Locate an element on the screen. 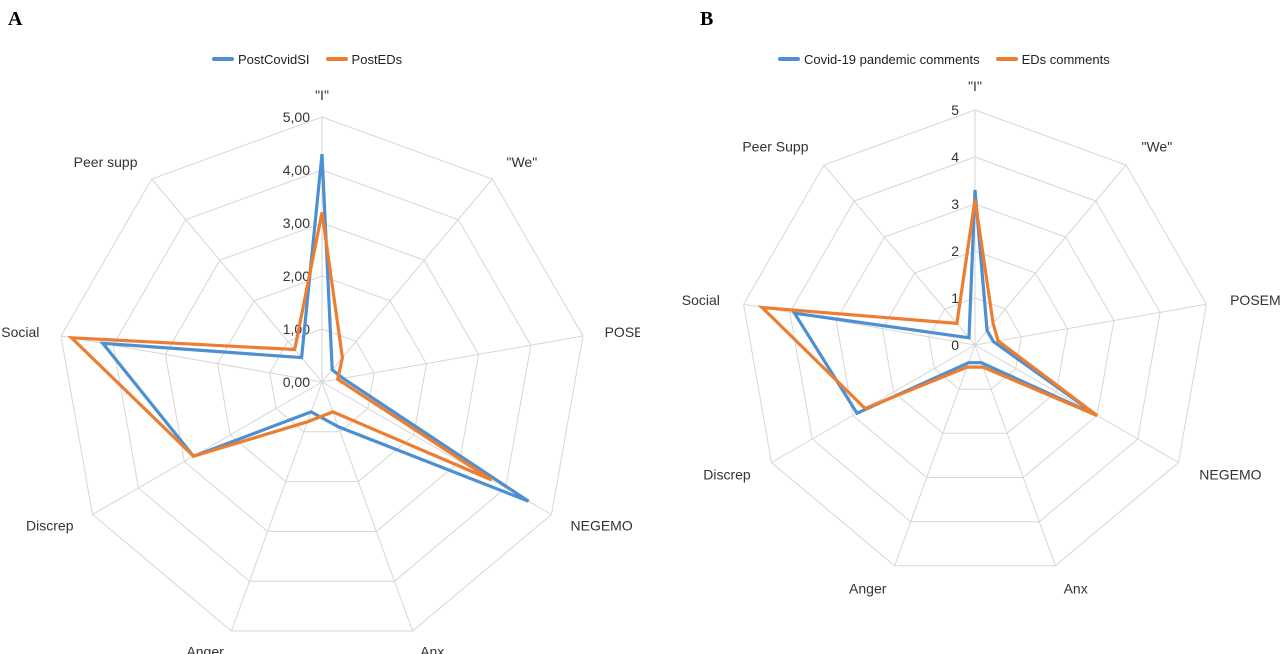  legend-item-eds-comments: EDs comments is located at coordinates (1052, 59).